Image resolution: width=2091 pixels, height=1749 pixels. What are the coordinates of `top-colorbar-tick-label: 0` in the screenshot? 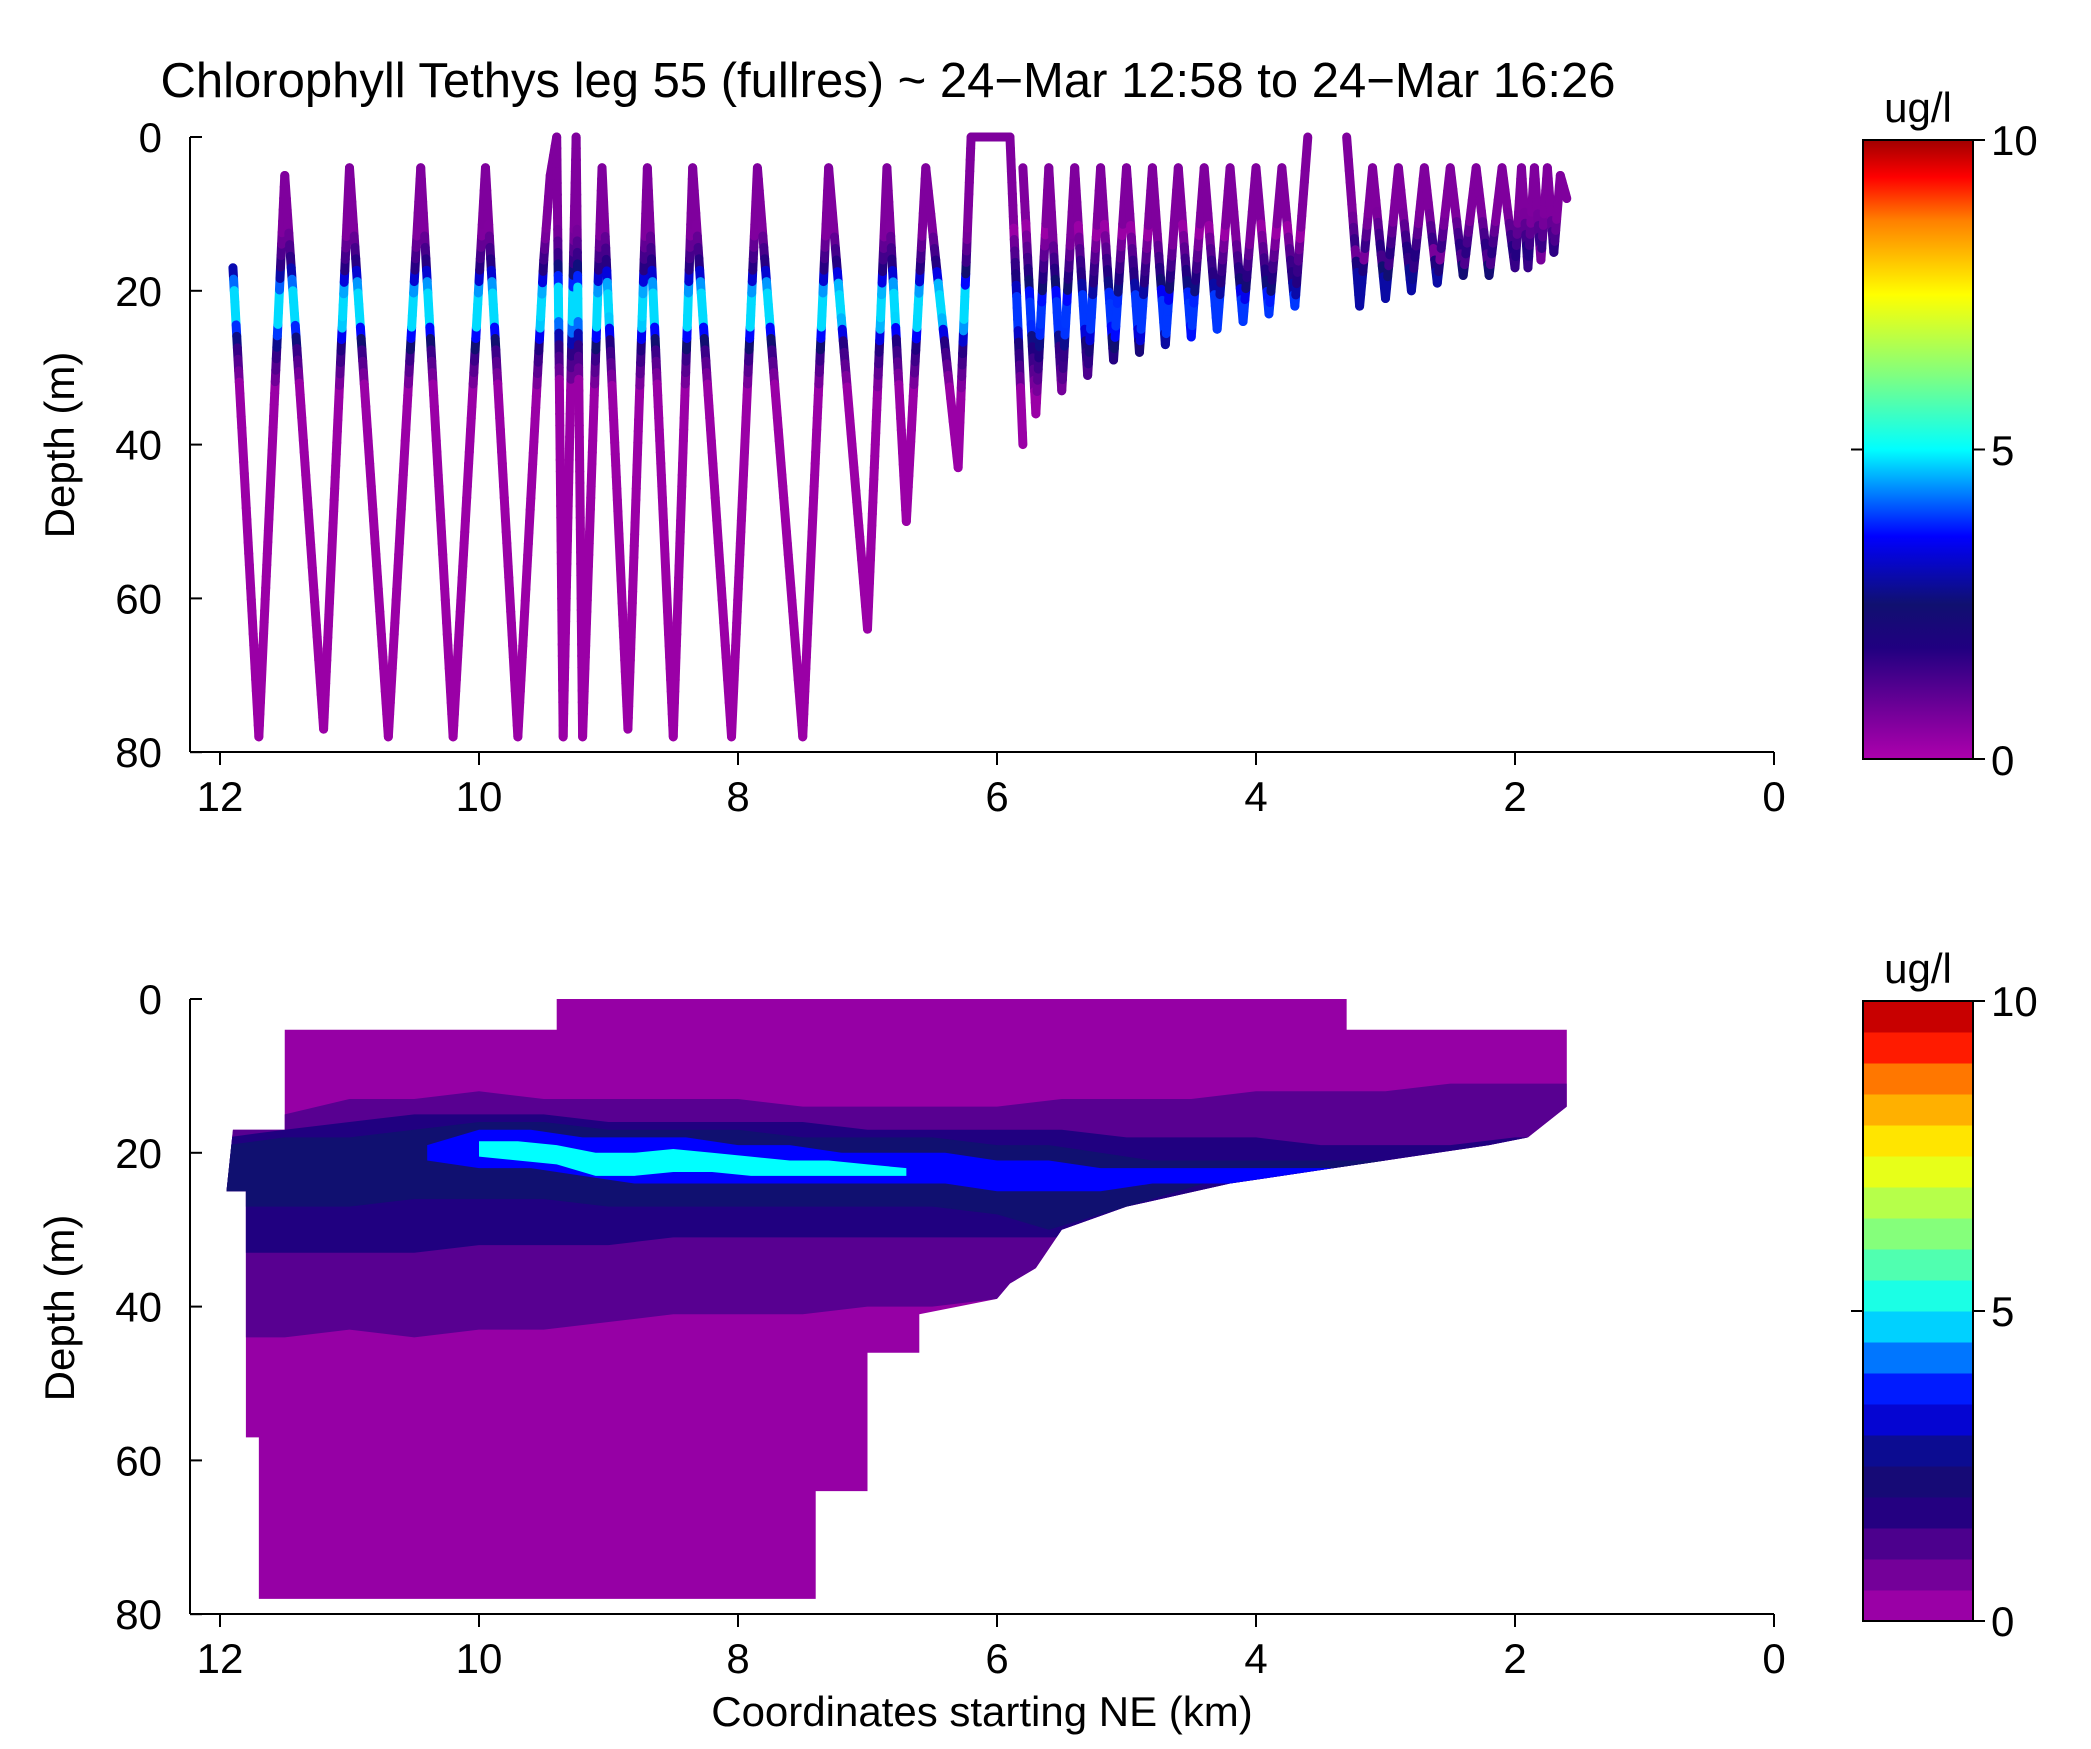 It's located at (2002, 760).